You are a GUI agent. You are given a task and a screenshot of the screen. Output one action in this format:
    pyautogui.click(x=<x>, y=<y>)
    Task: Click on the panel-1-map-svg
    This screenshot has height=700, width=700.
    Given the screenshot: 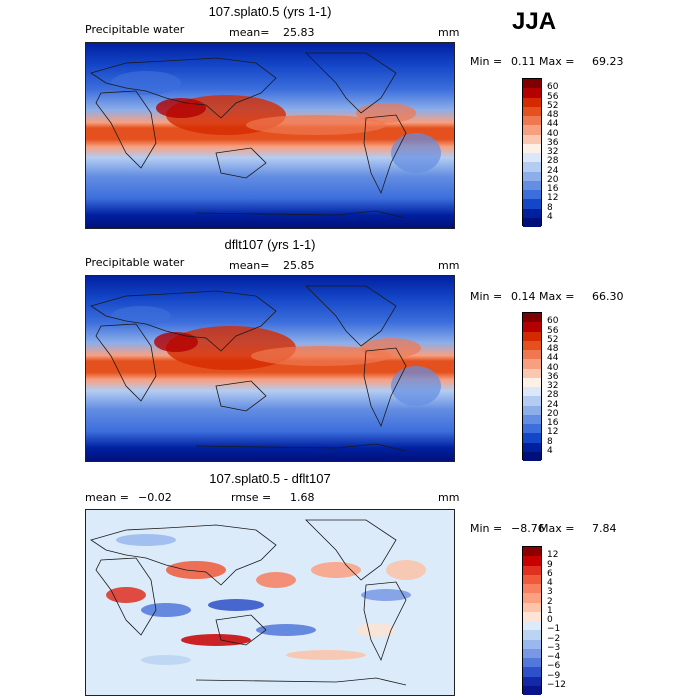 What is the action you would take?
    pyautogui.click(x=270, y=135)
    